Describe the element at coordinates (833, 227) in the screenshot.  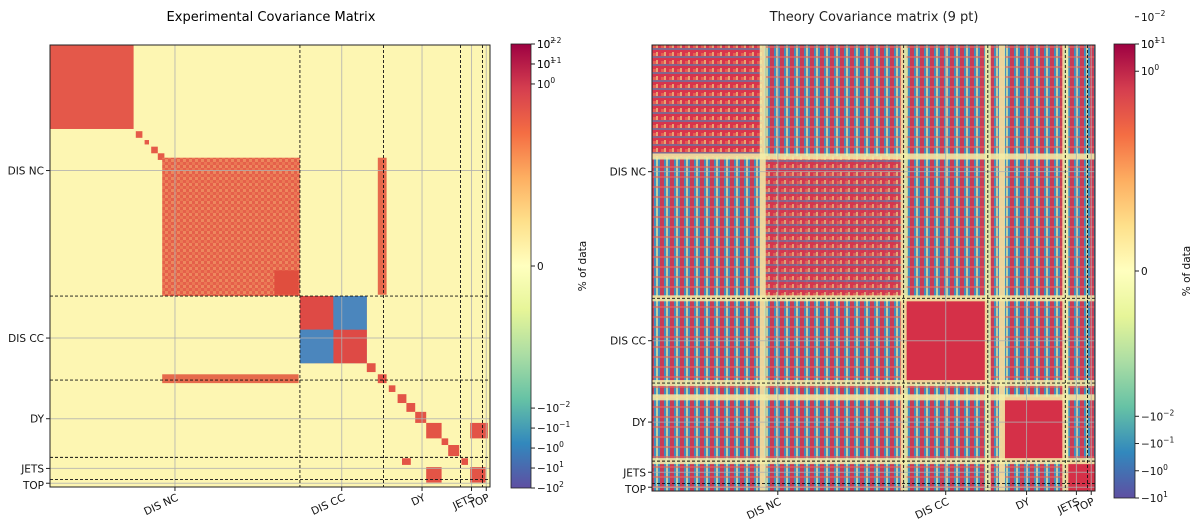
I see `theory-block-nc` at that location.